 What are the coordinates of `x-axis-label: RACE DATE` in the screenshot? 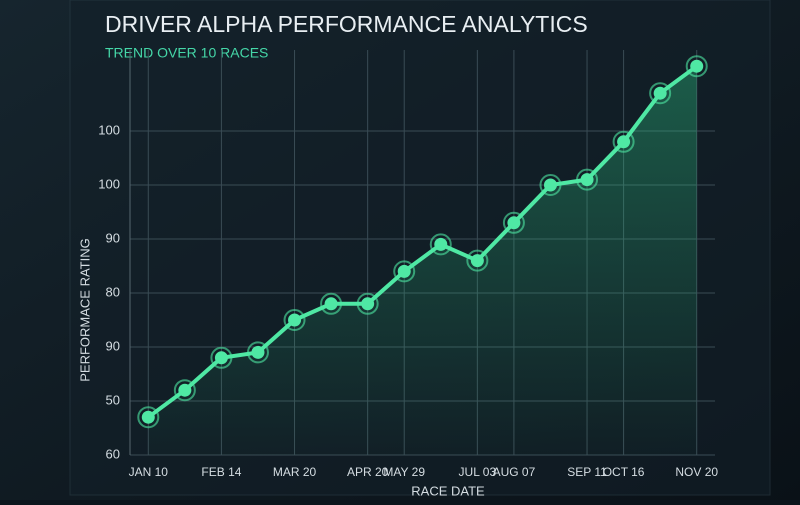 It's located at (448, 490).